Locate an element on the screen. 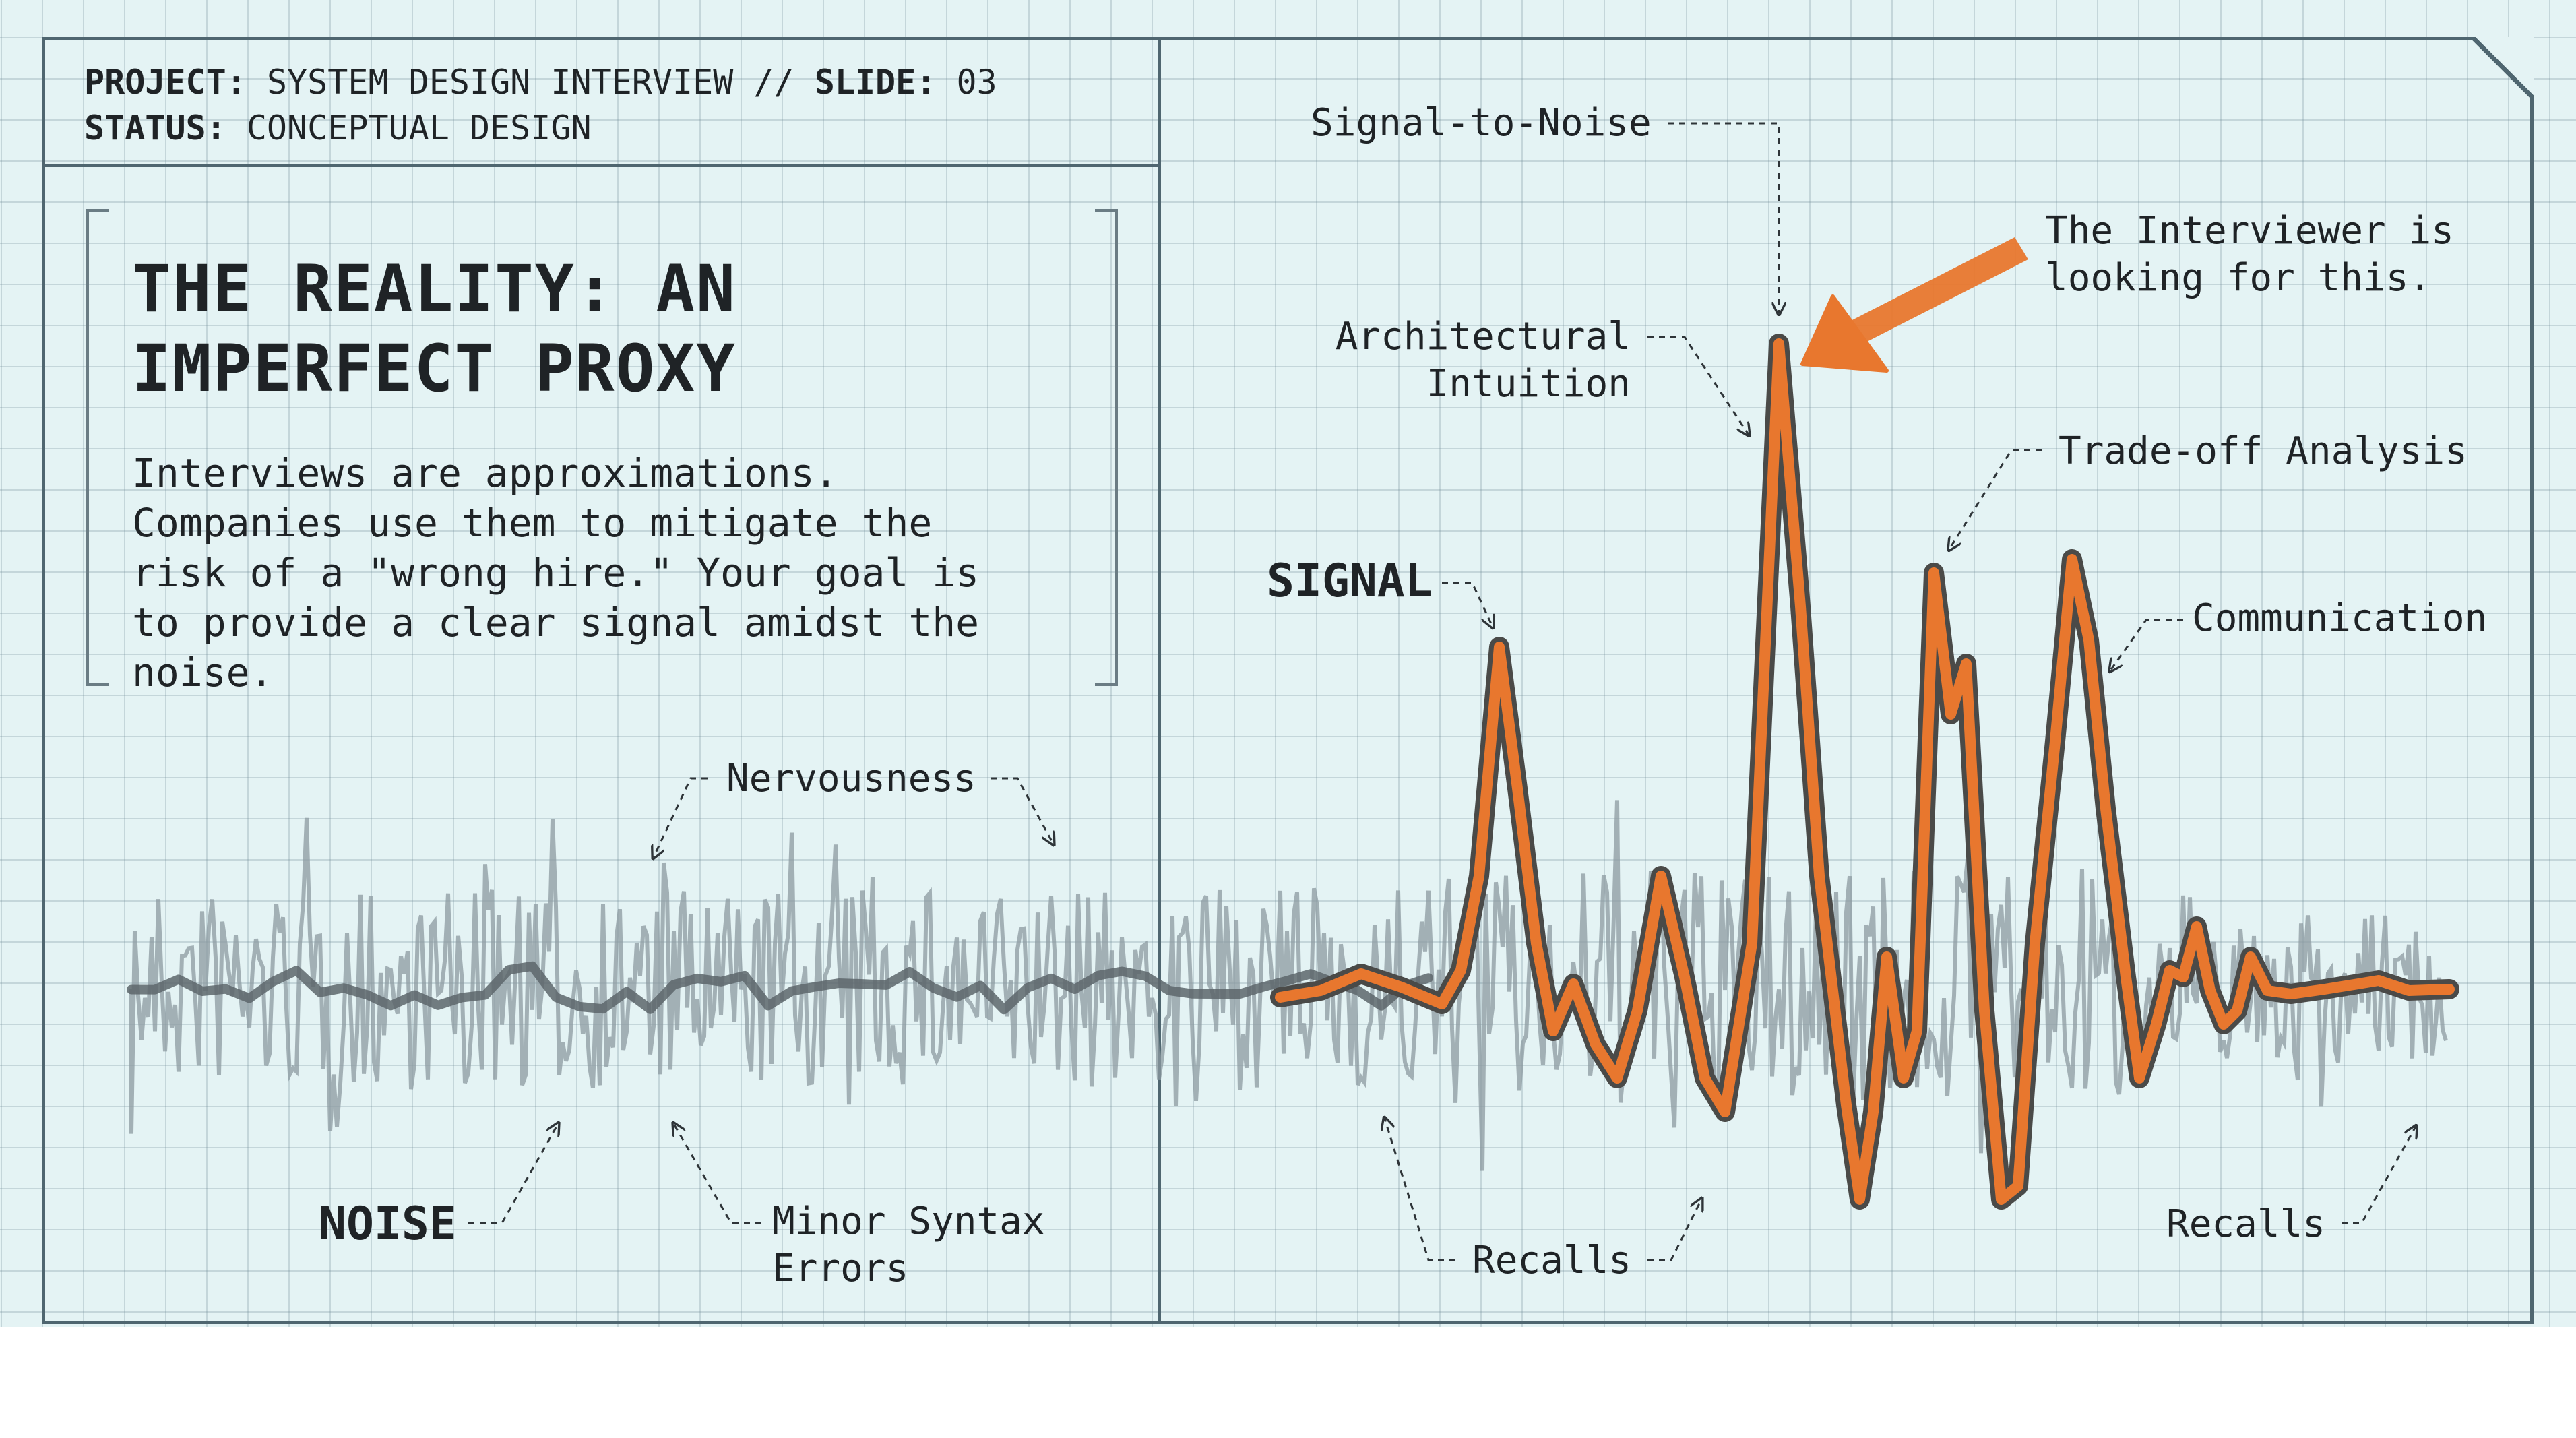 This screenshot has width=2576, height=1438. page-title: THE REALITY: AN IMPERFECT PROXY is located at coordinates (434, 328).